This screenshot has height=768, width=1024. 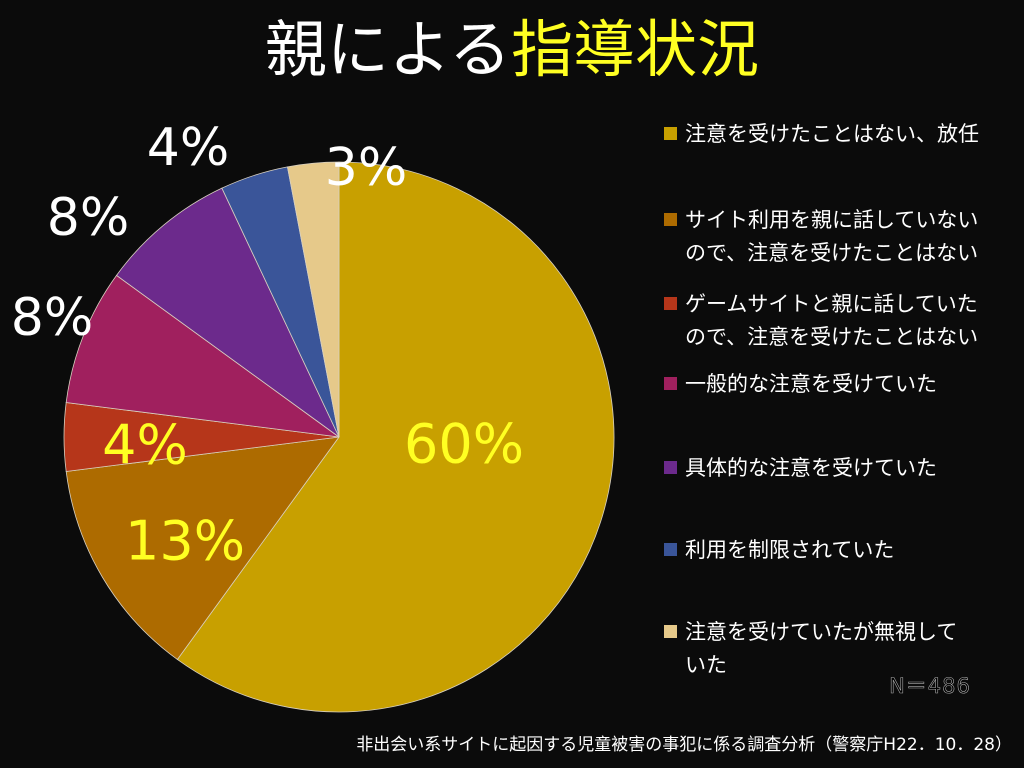 What do you see at coordinates (188, 148) in the screenshot?
I see `pie-data-label-6: 4%` at bounding box center [188, 148].